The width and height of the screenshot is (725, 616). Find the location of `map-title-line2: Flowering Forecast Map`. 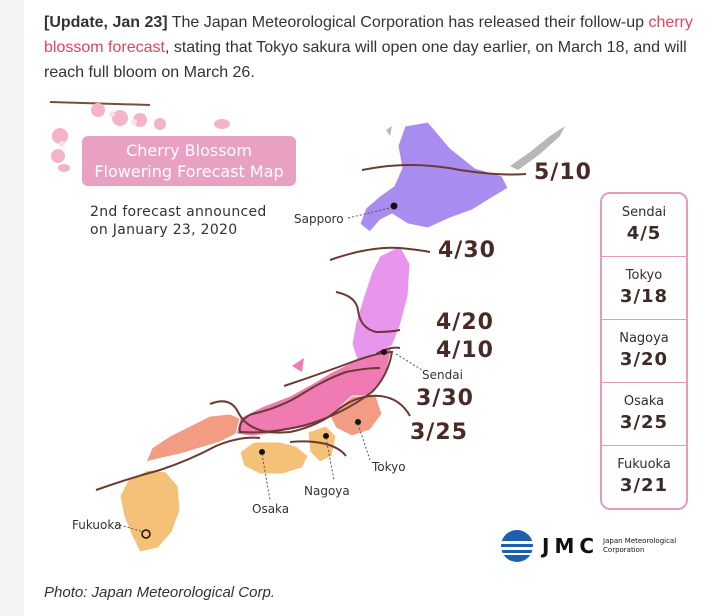

map-title-line2: Flowering Forecast Map is located at coordinates (189, 171).